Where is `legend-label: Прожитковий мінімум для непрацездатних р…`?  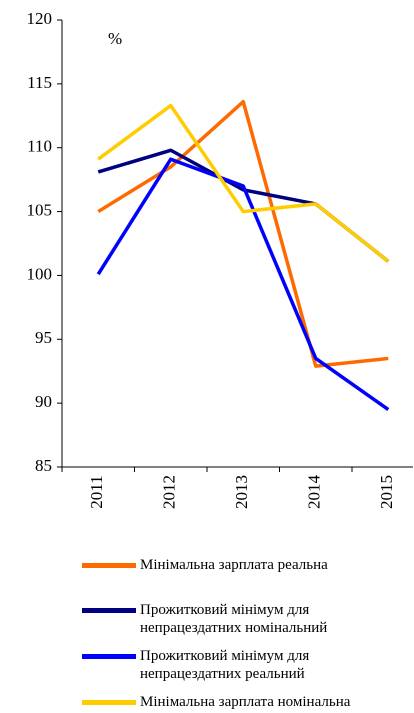 legend-label: Прожитковий мінімум для непрацездатних р… is located at coordinates (225, 665).